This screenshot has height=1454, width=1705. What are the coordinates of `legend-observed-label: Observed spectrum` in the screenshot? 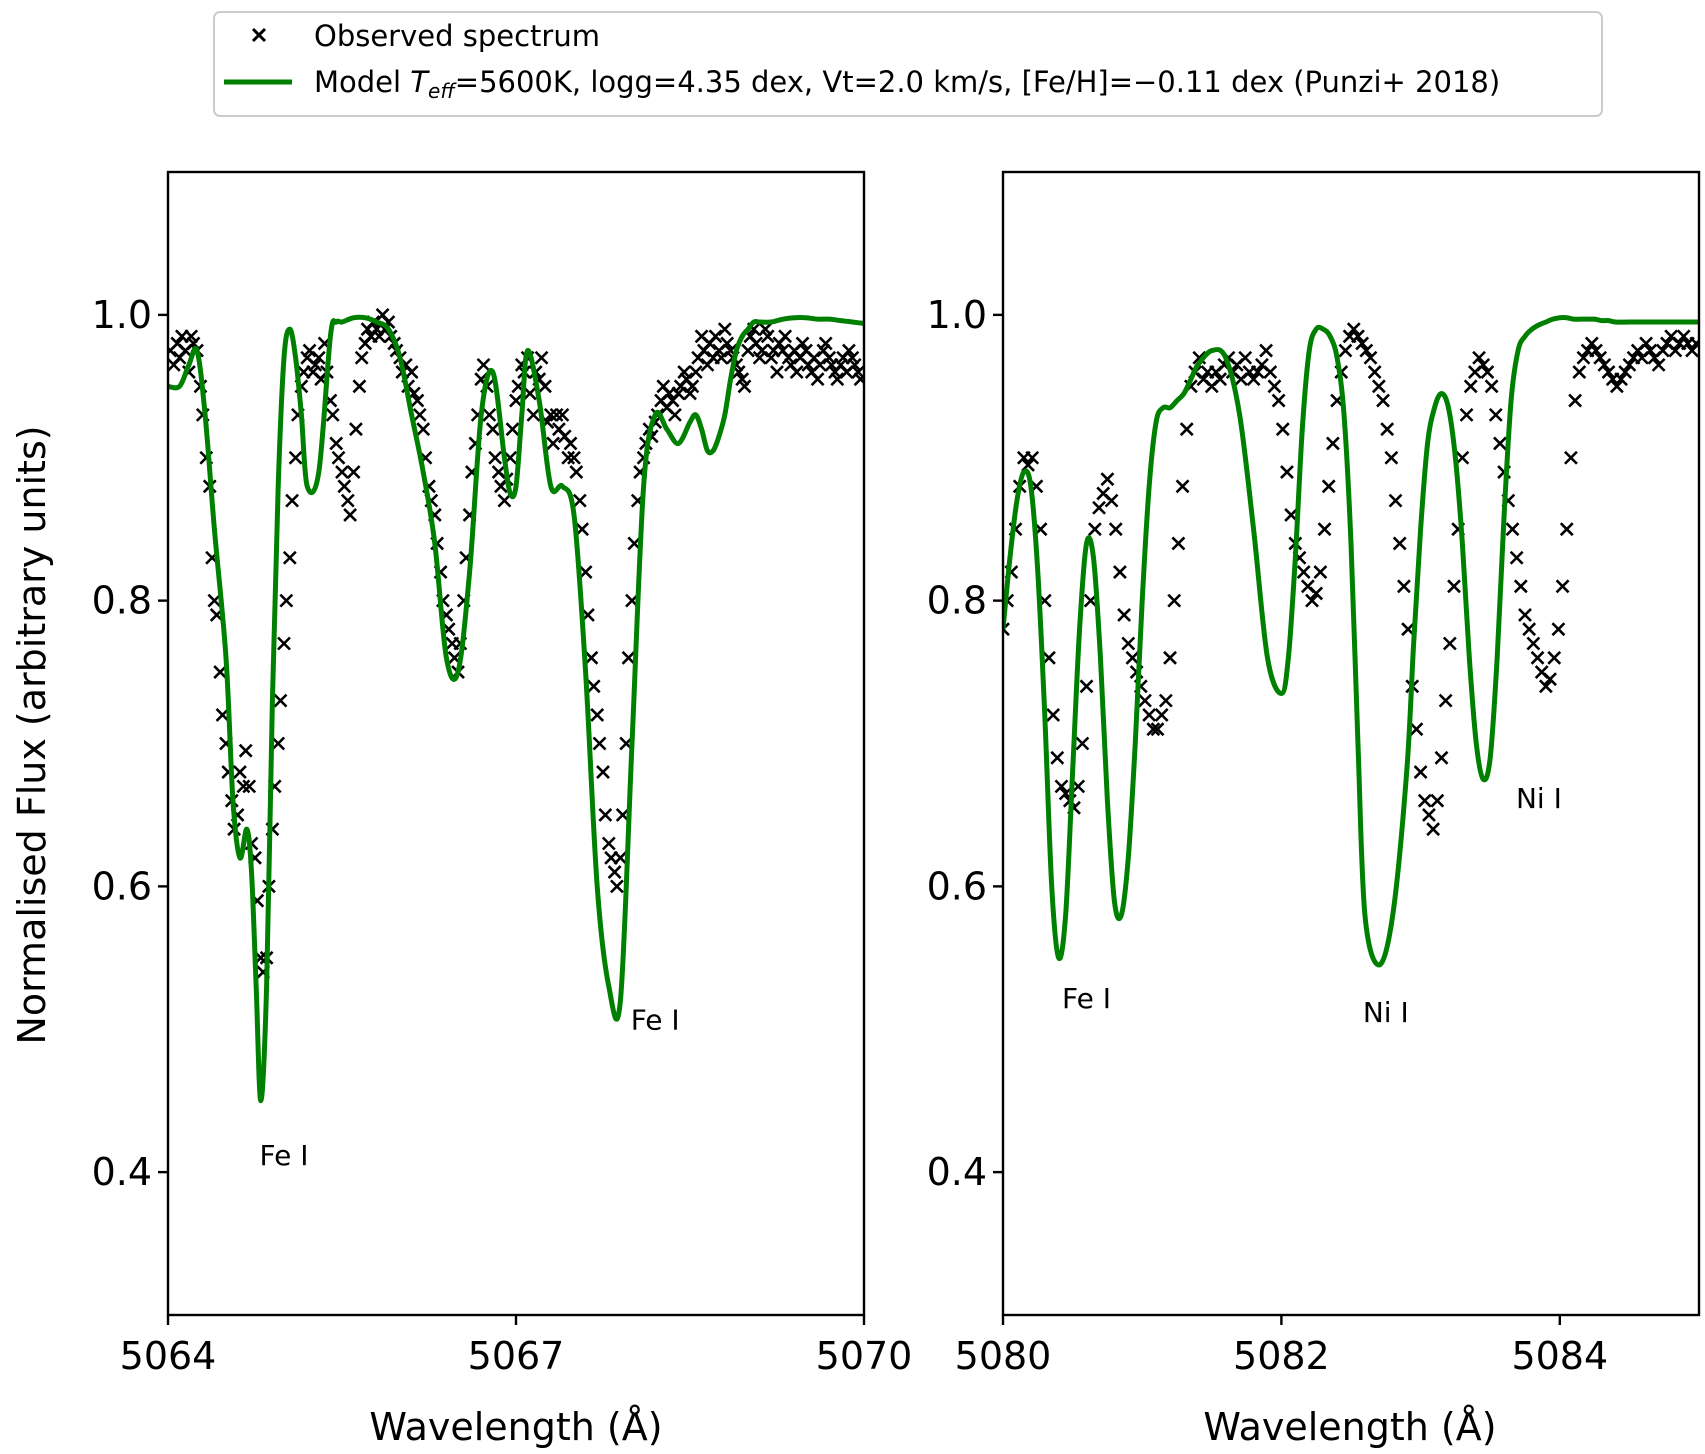 It's located at (457, 36).